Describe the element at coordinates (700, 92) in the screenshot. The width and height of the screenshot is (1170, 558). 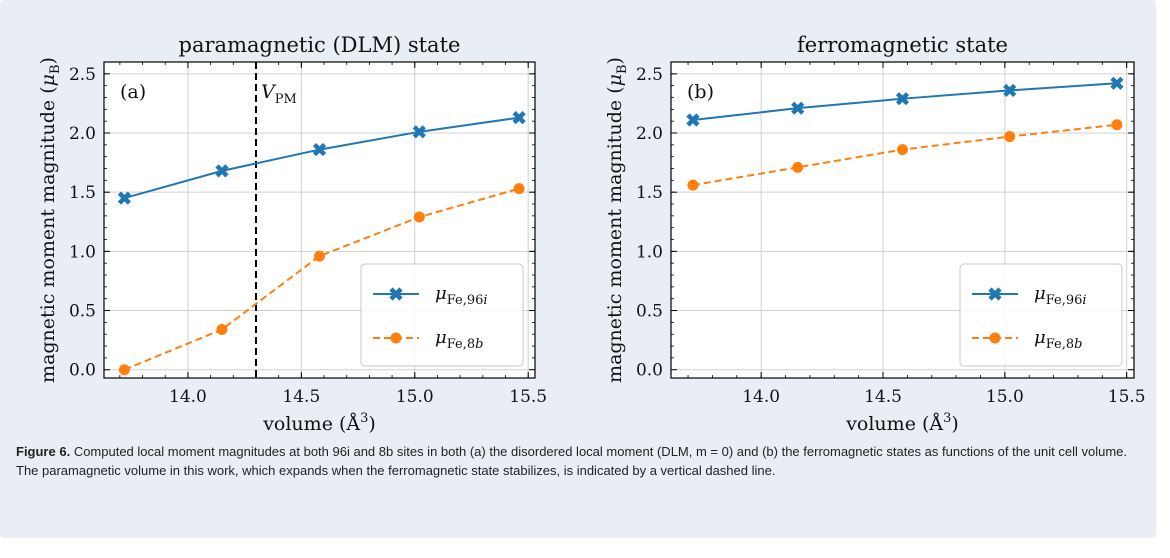
I see `panel-label: (b)` at that location.